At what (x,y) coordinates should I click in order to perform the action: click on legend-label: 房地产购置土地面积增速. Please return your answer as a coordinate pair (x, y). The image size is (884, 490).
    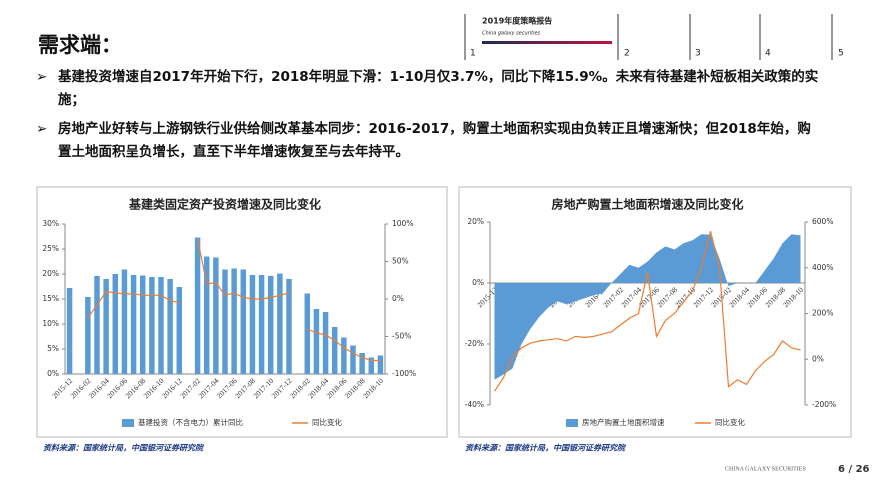
    Looking at the image, I should click on (623, 422).